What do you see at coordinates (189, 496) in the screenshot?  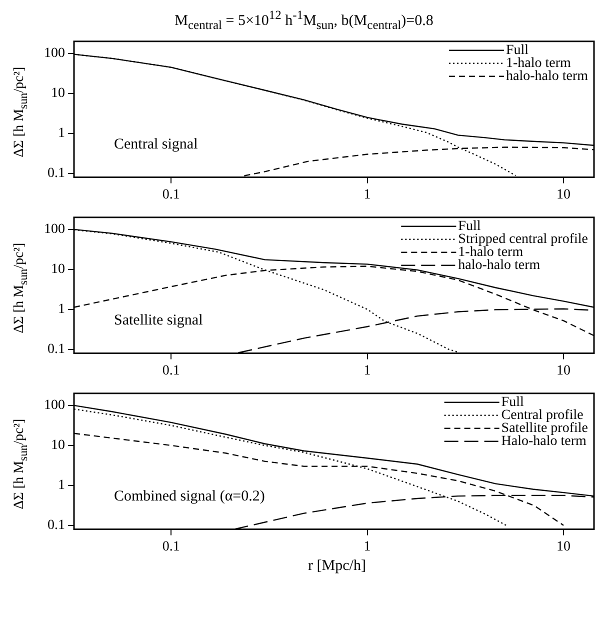 I see `annotation: Combined signal (α=0.2)` at bounding box center [189, 496].